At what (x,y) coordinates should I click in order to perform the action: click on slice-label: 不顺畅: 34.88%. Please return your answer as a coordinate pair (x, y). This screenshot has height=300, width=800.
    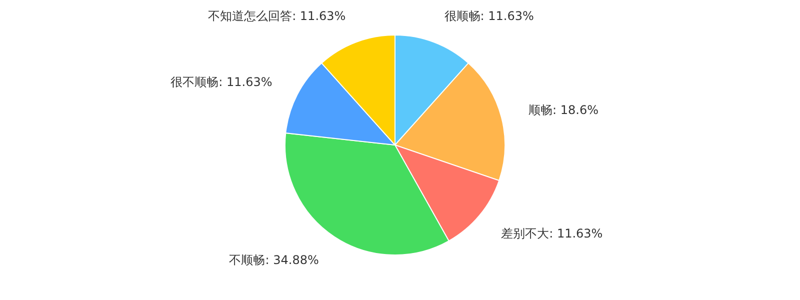
    Looking at the image, I should click on (274, 260).